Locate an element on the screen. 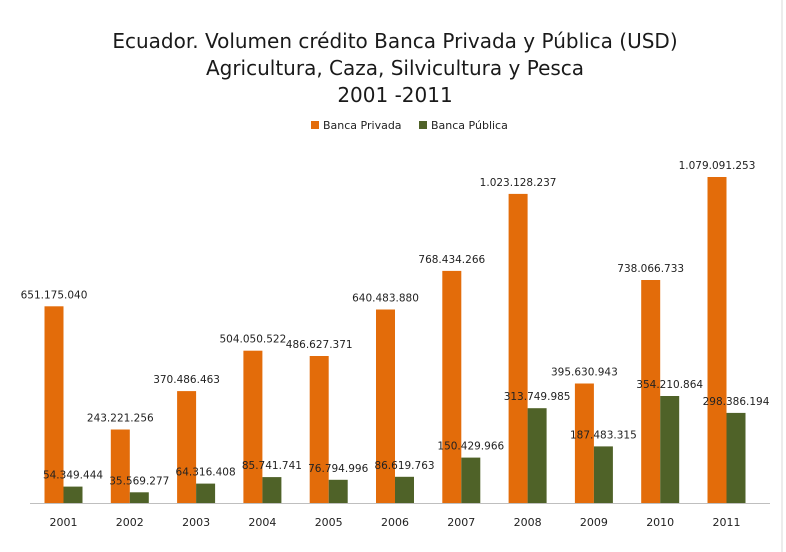  x-tick-label-2008: 2008 is located at coordinates (528, 522).